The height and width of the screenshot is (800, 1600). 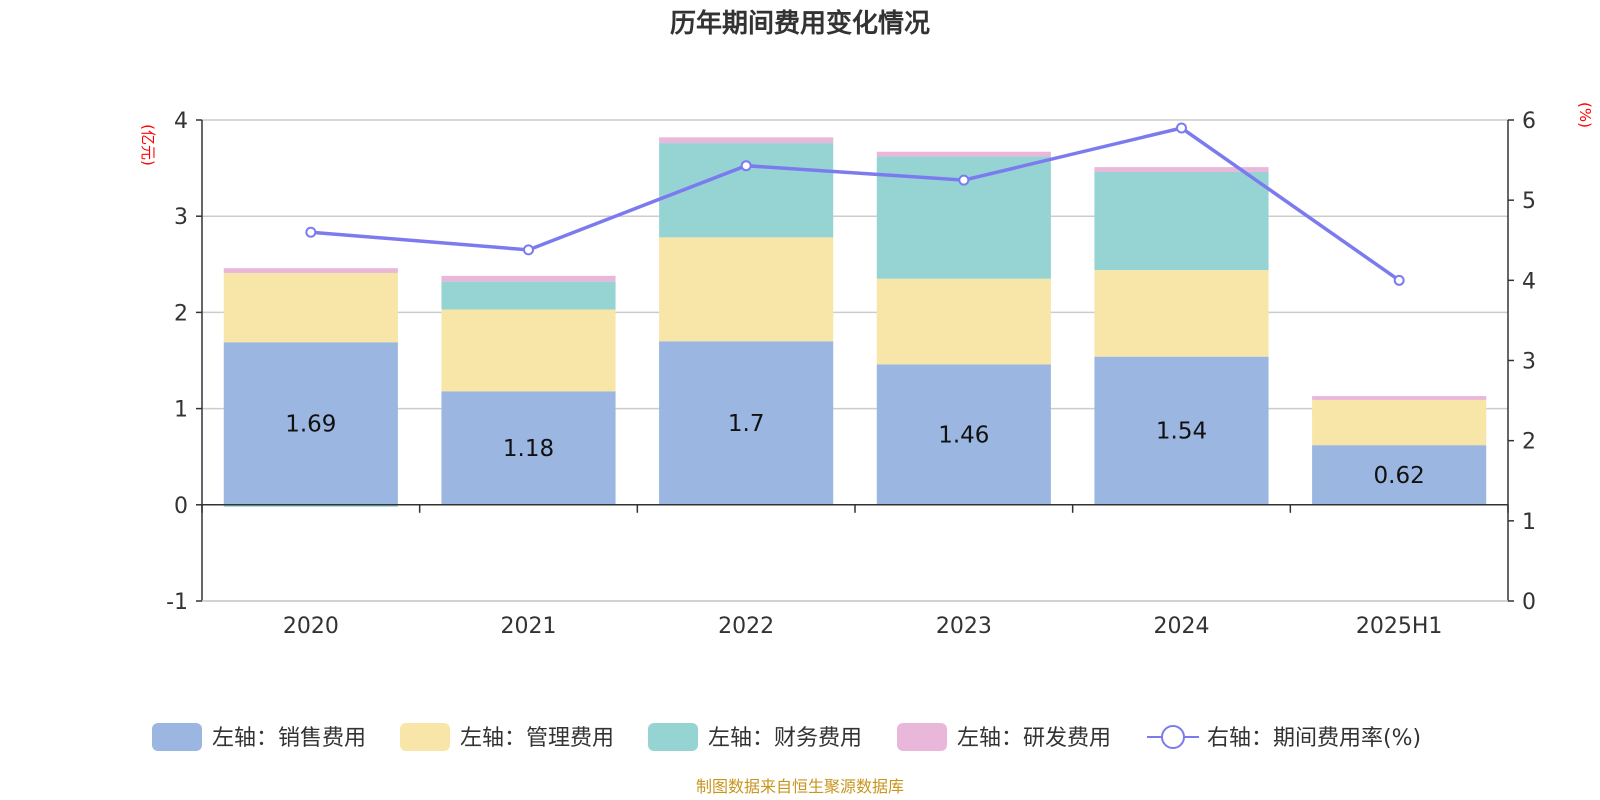 What do you see at coordinates (800, 23) in the screenshot?
I see `chart-title: 历年期间费用变化情况` at bounding box center [800, 23].